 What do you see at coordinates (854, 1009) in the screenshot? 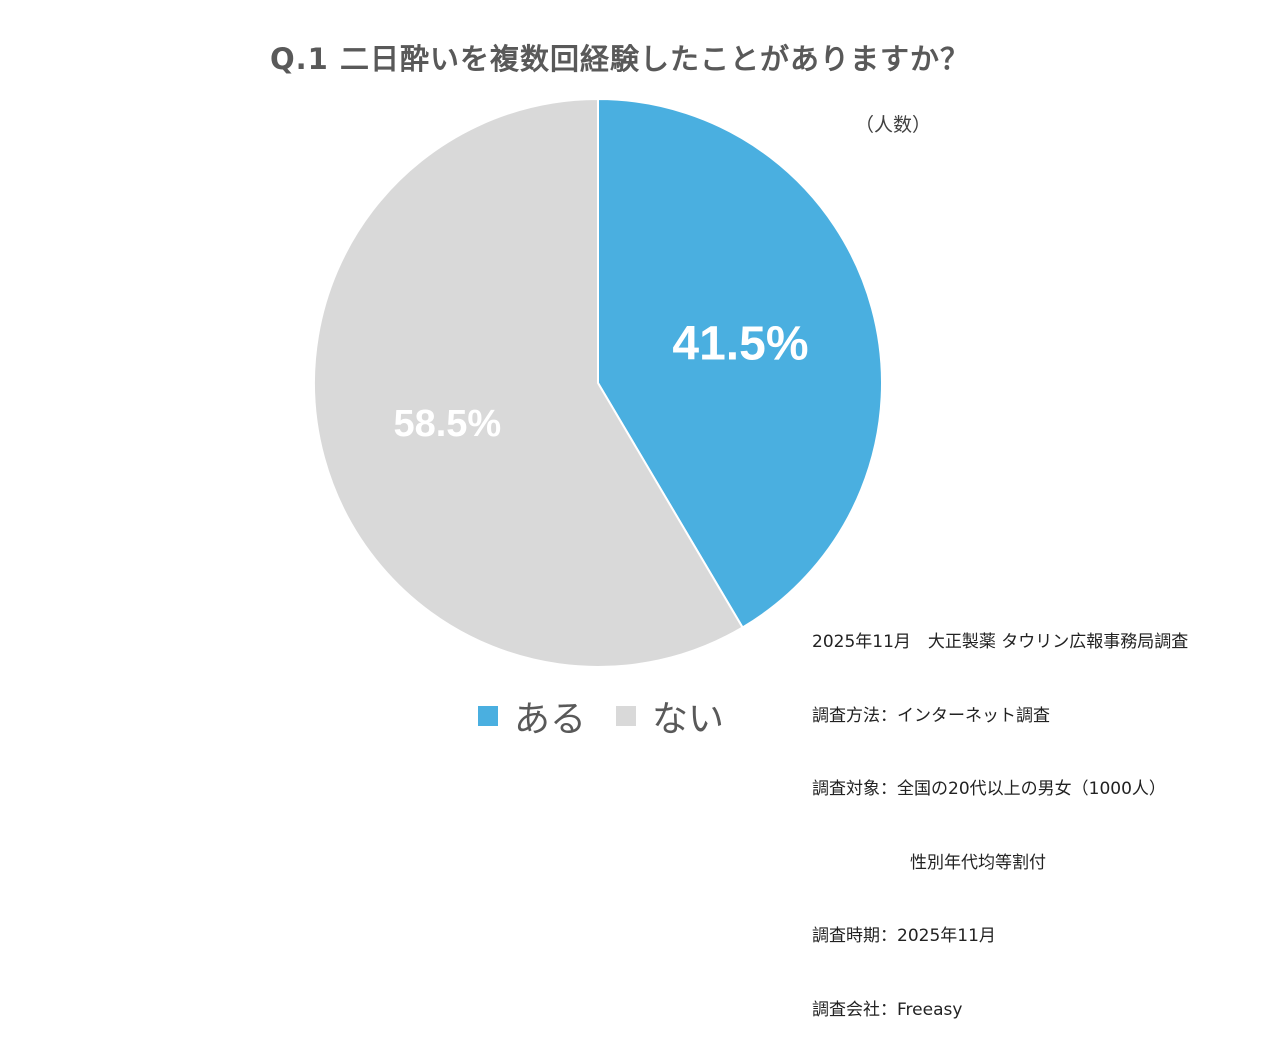
I see `footnote-key: 調査会社：` at bounding box center [854, 1009].